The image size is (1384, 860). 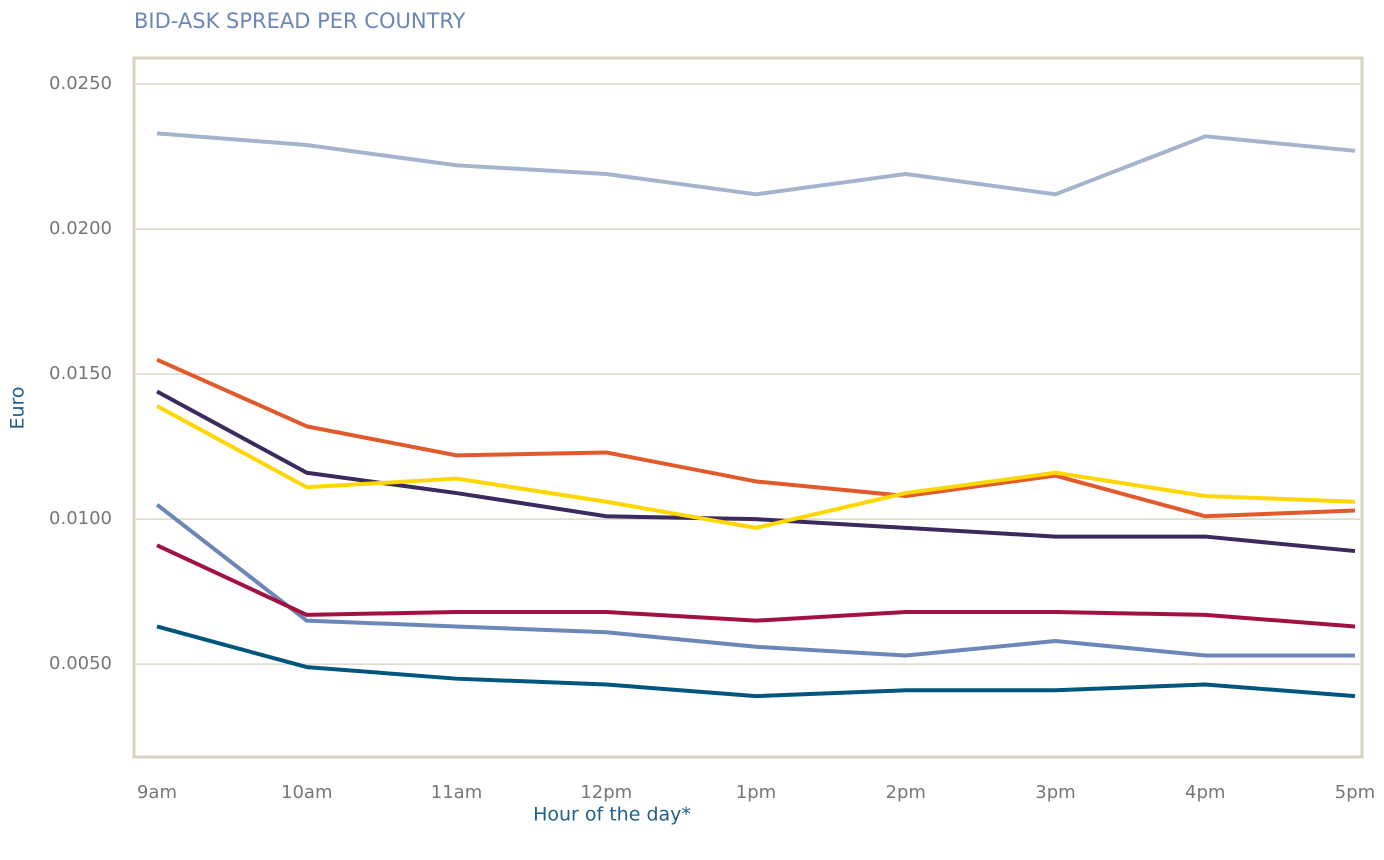 I want to click on x-tick-label: 12pm, so click(x=606, y=792).